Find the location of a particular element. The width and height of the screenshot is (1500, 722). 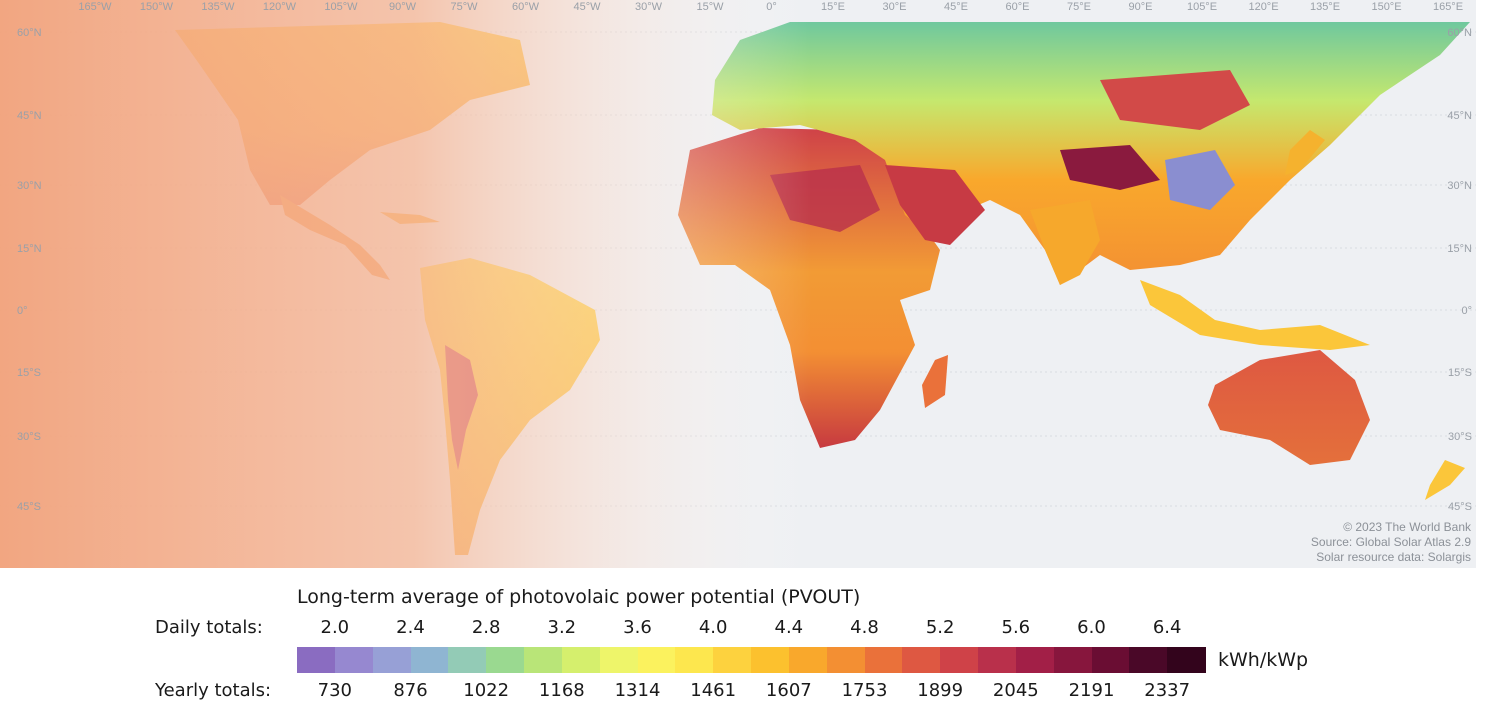

latitude-labels-left: 60°N 45°N 30°N 15°N 0° 15°S 30°S 45°S is located at coordinates (29, 270).